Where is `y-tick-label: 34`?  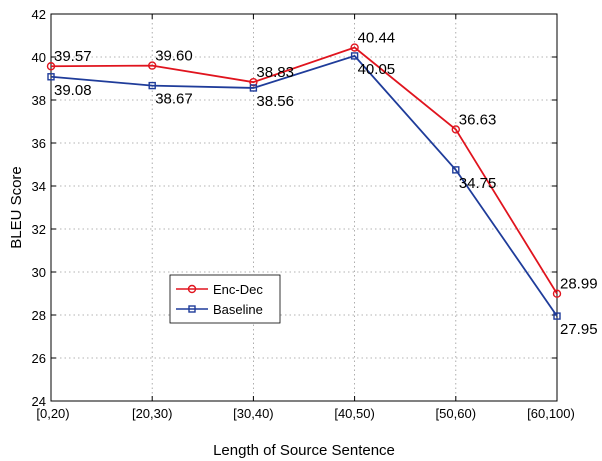 y-tick-label: 34 is located at coordinates (39, 186).